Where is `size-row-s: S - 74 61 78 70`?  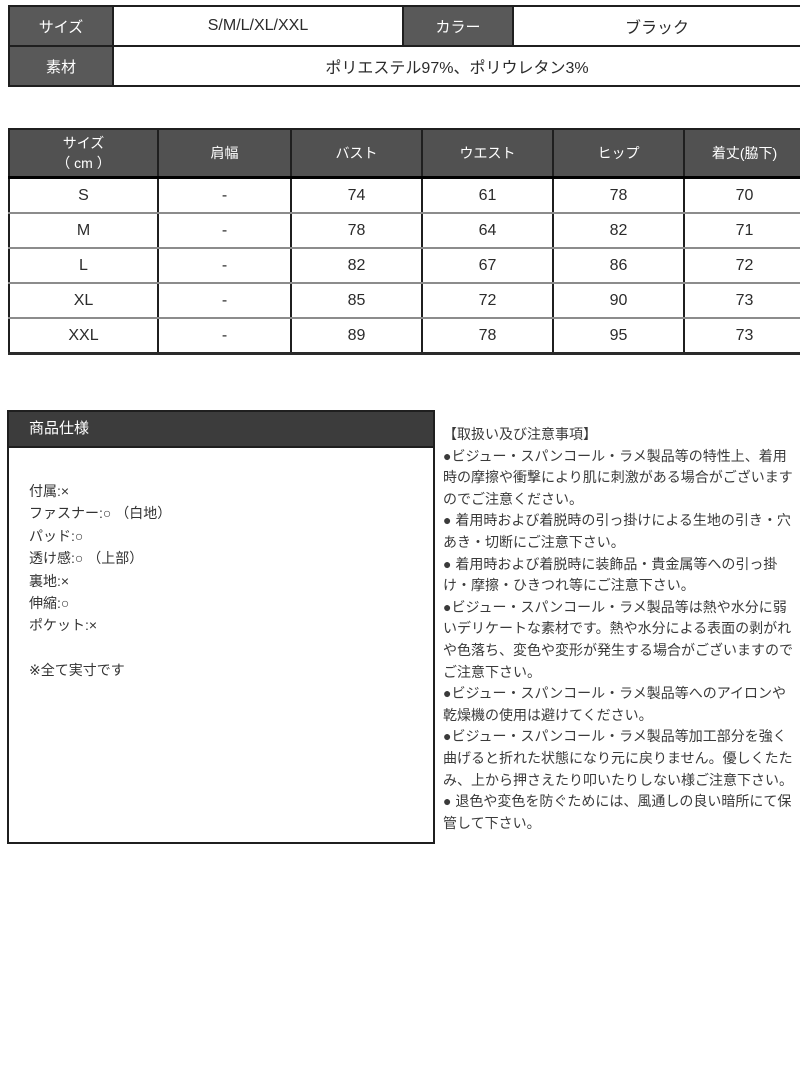 size-row-s: S - 74 61 78 70 is located at coordinates (404, 195).